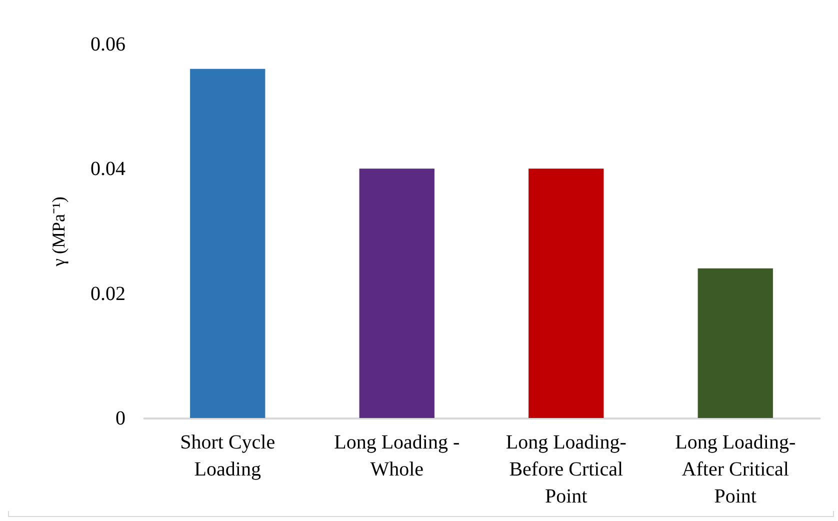  Describe the element at coordinates (121, 419) in the screenshot. I see `y-tick-label: 0` at that location.